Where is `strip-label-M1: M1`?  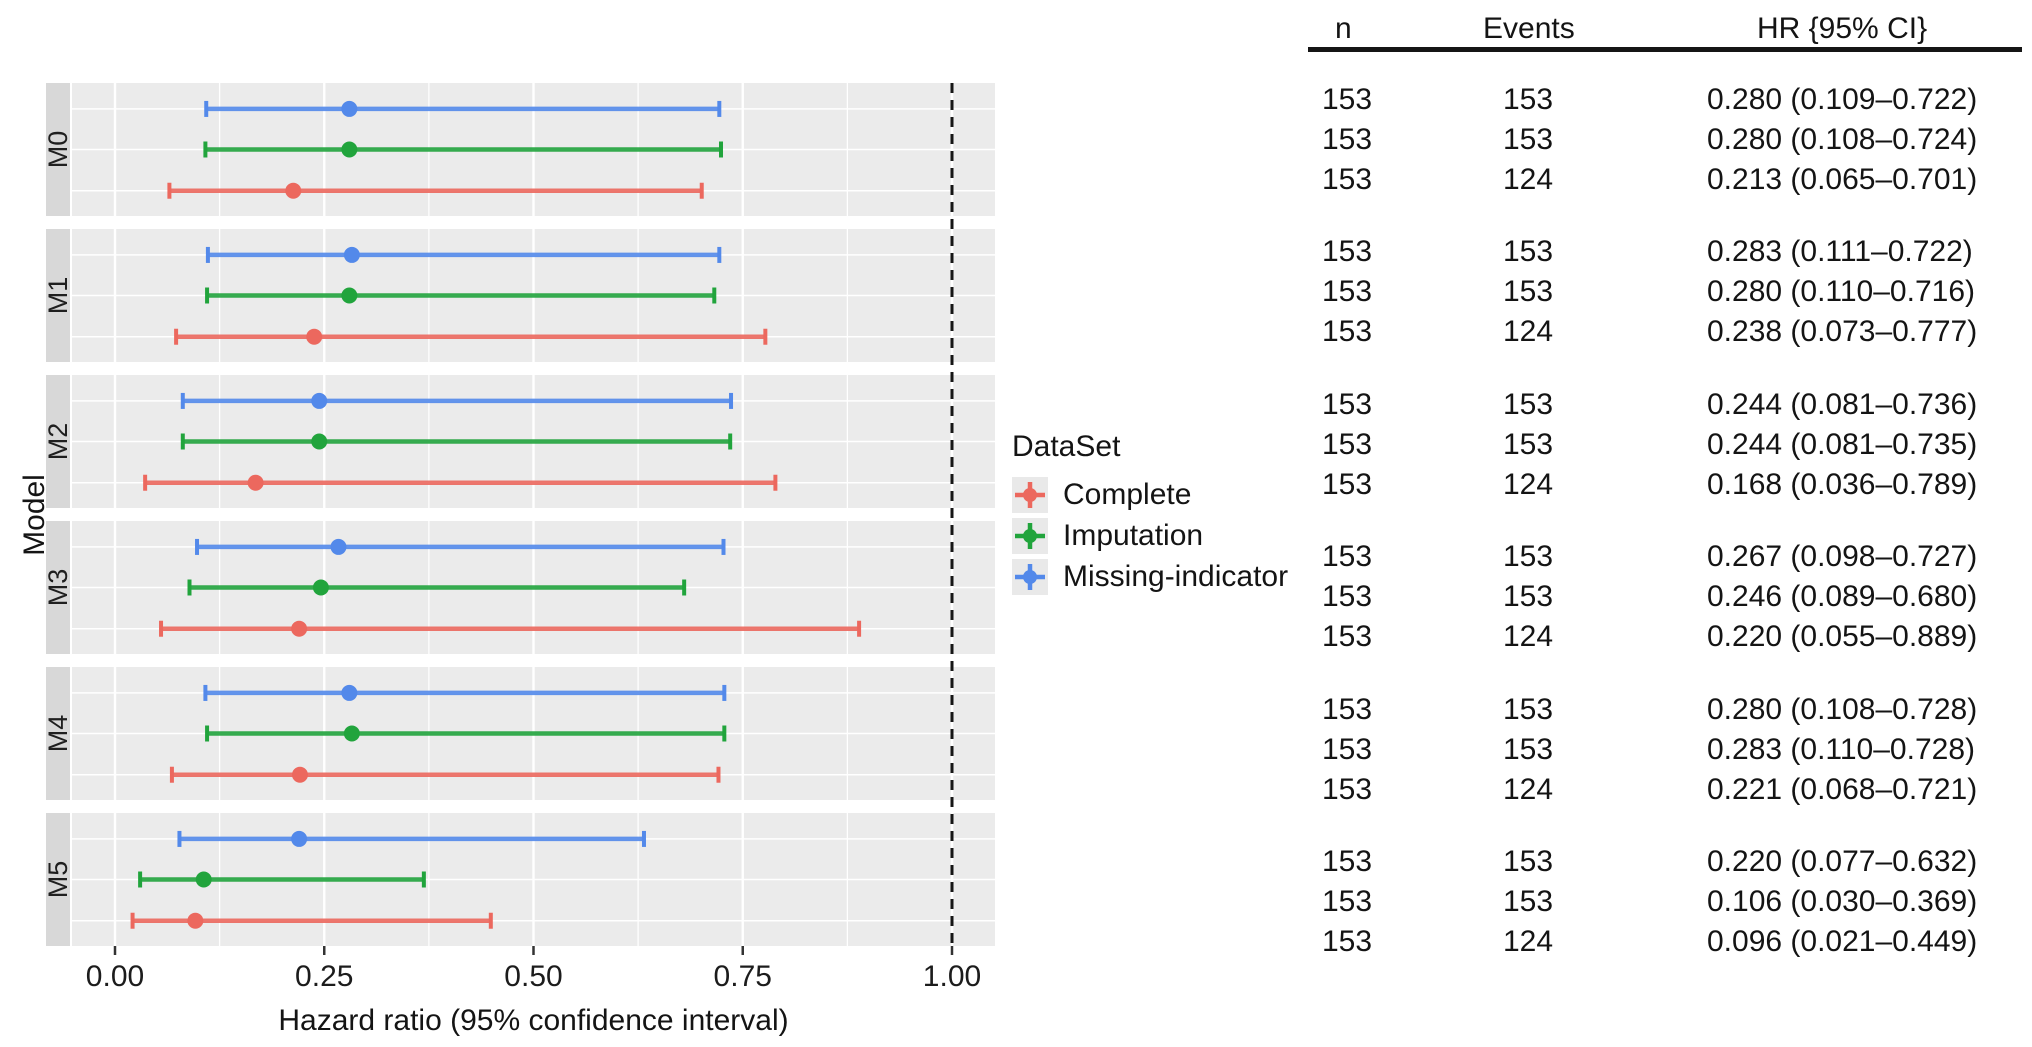 strip-label-M1: M1 is located at coordinates (58, 296).